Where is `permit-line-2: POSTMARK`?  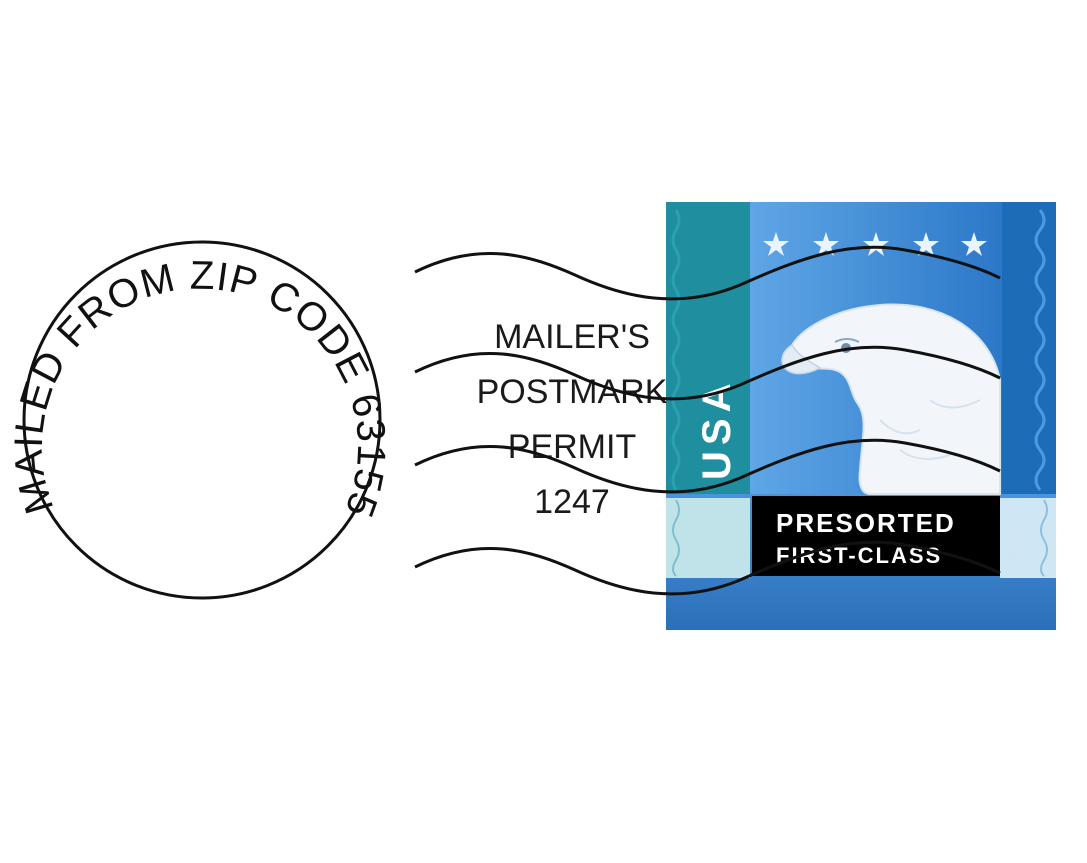 permit-line-2: POSTMARK is located at coordinates (572, 392).